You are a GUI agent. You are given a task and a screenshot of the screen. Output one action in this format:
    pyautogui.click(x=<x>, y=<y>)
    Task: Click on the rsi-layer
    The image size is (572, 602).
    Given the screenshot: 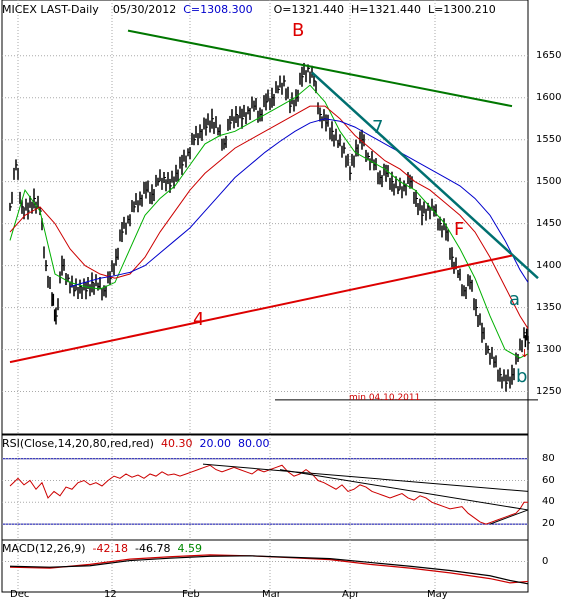 What is the action you would take?
    pyautogui.click(x=265, y=491)
    